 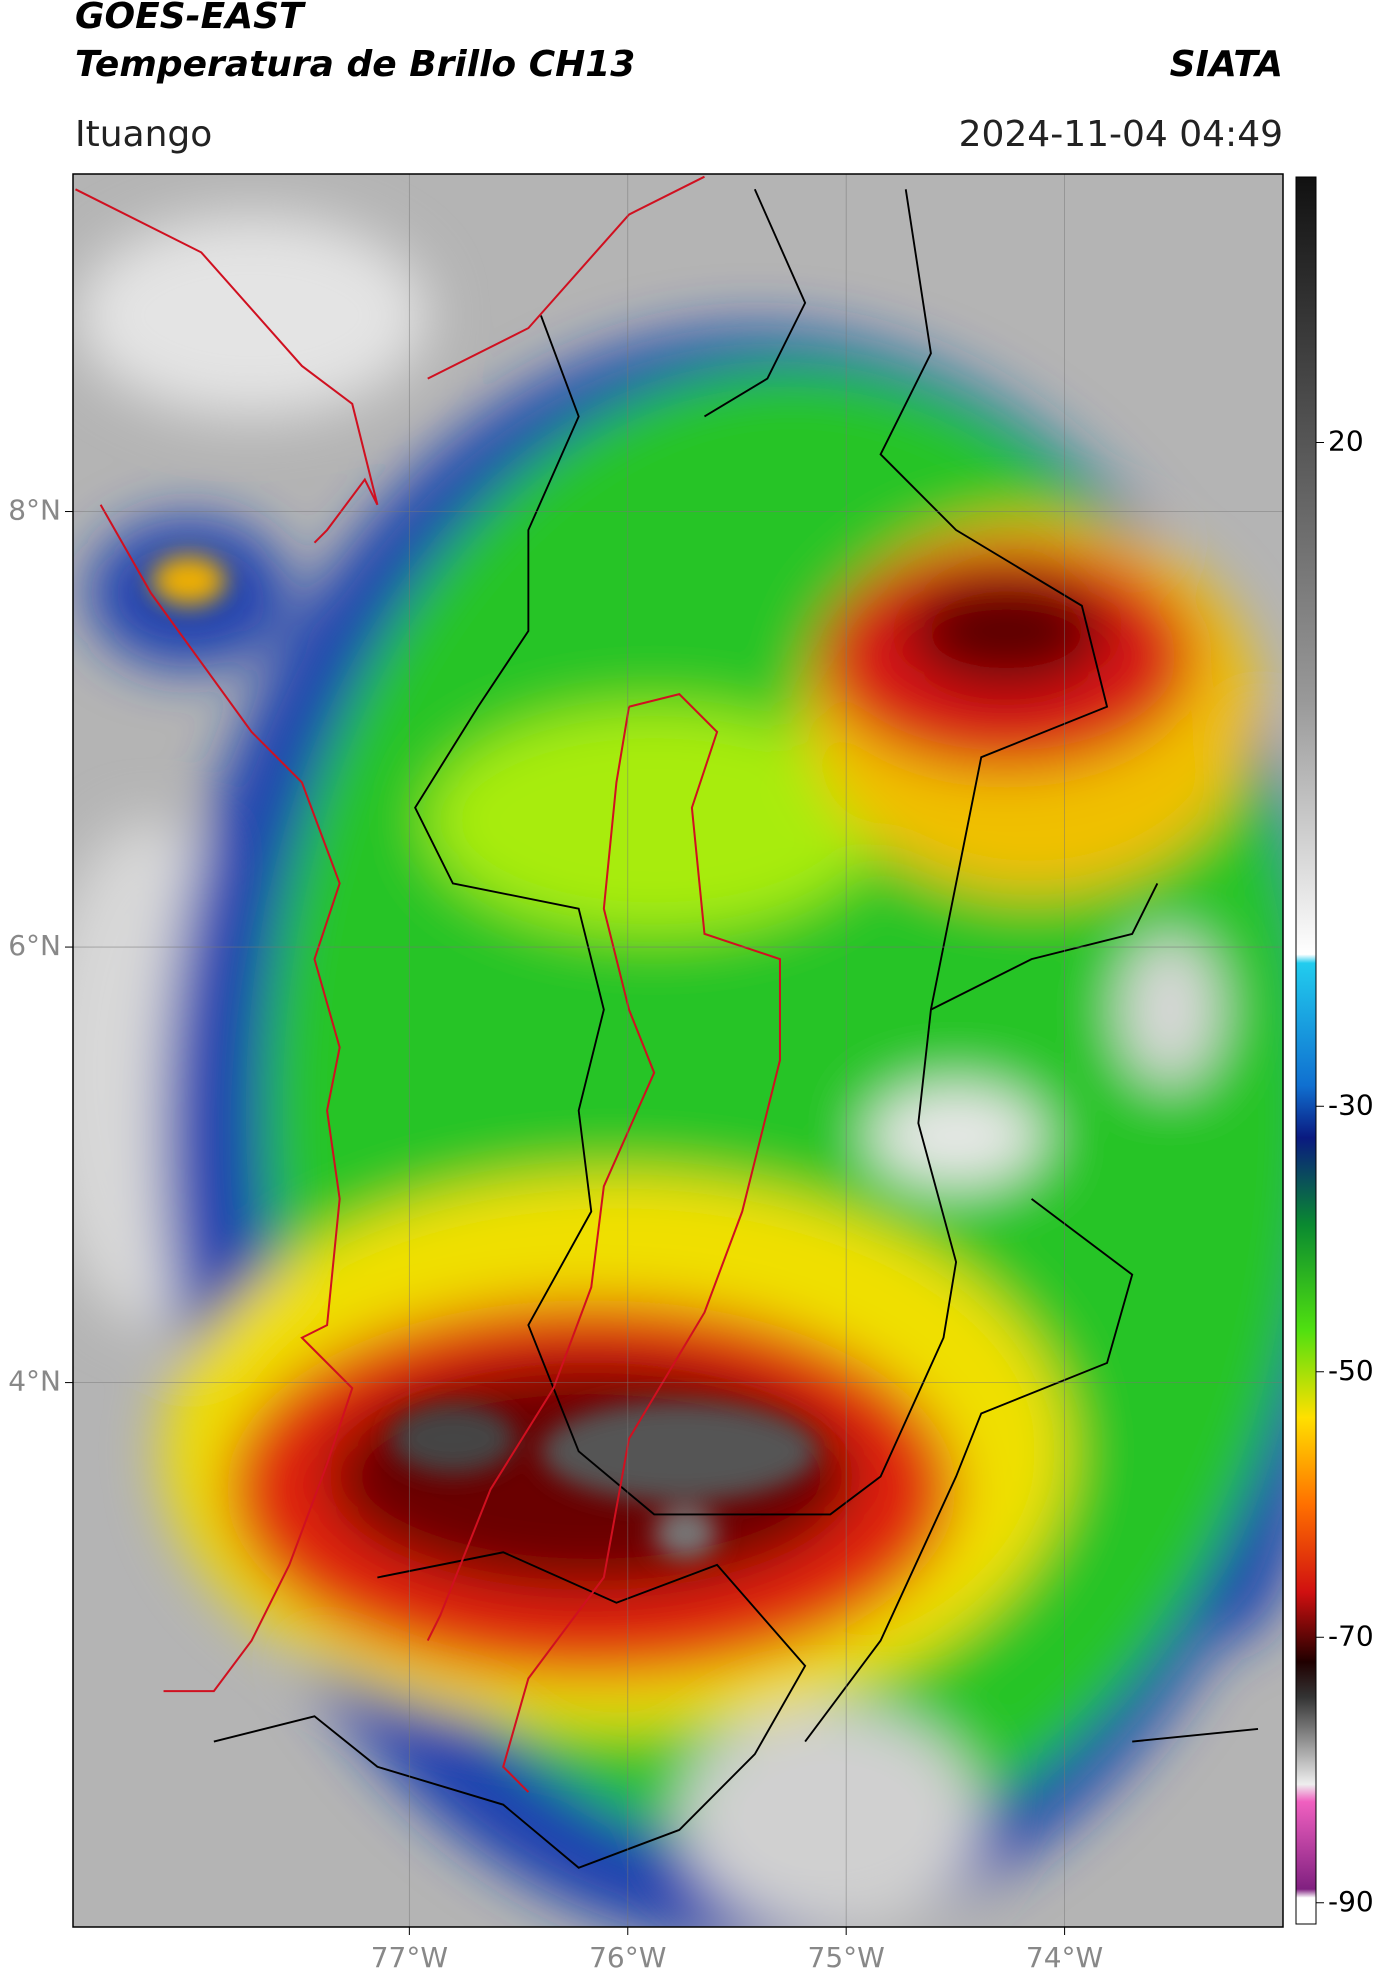 What do you see at coordinates (627, 1957) in the screenshot?
I see `lon-tick-label: 76°W` at bounding box center [627, 1957].